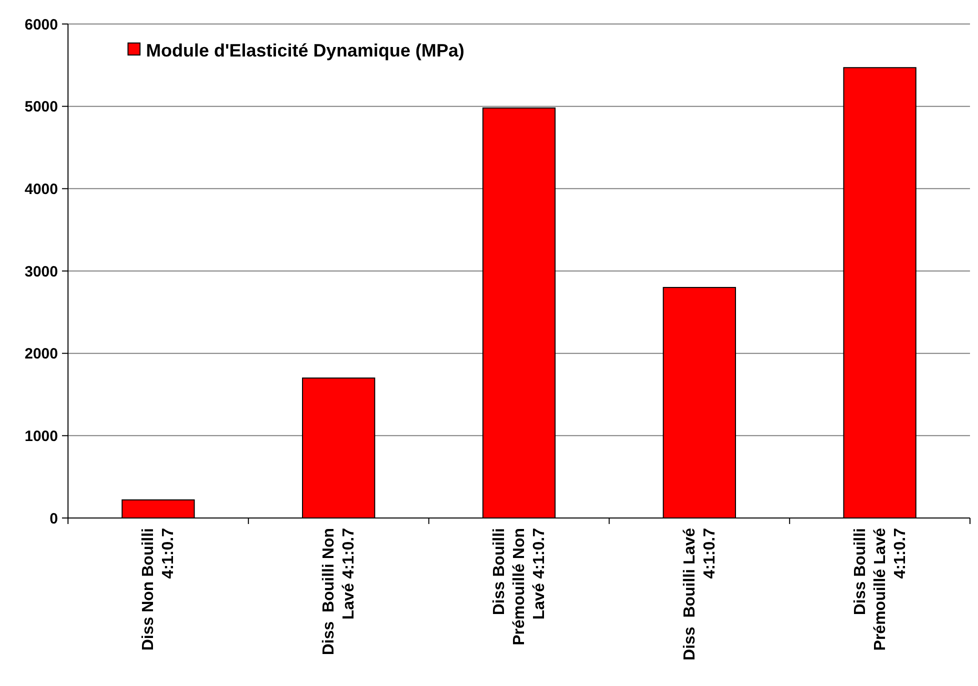  I want to click on x-tick-label: Diss Bouilli Non Lavé 4:1:0.7, so click(339, 592).